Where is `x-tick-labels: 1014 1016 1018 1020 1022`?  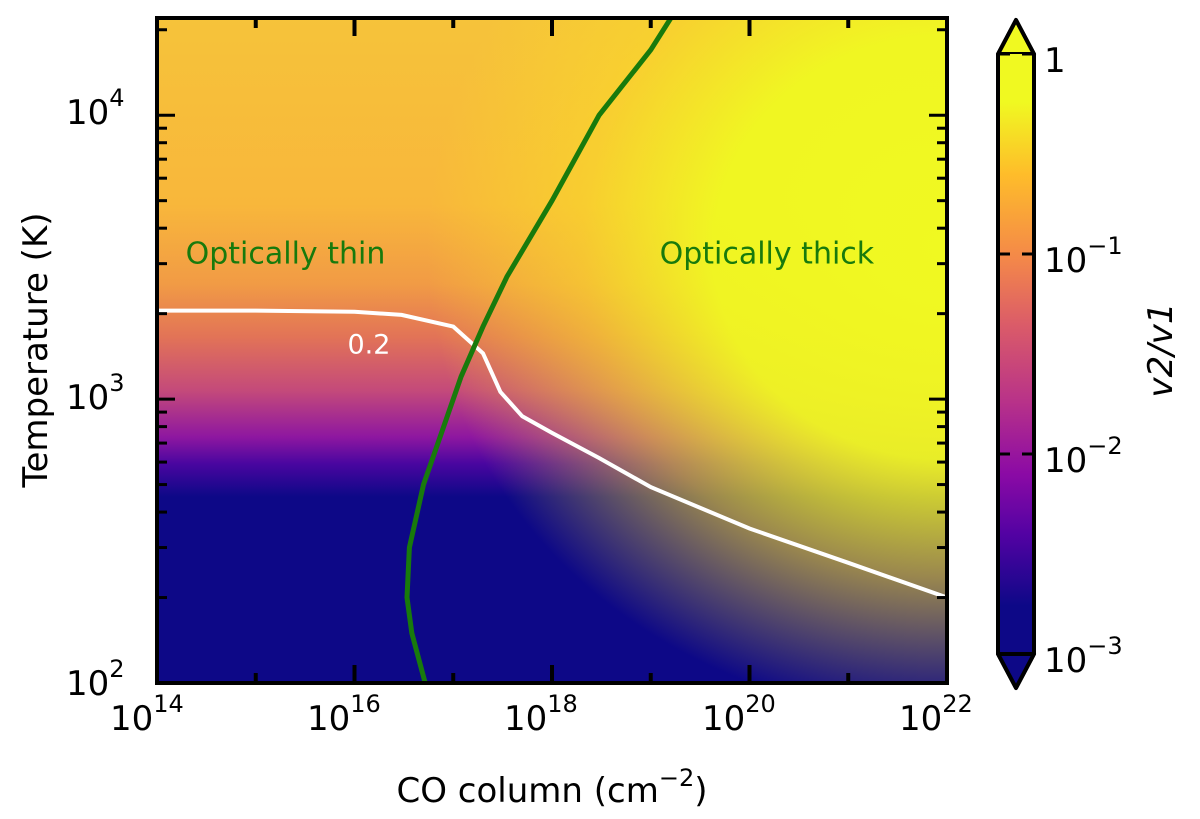 x-tick-labels: 1014 1016 1018 1020 1022 is located at coordinates (541, 714).